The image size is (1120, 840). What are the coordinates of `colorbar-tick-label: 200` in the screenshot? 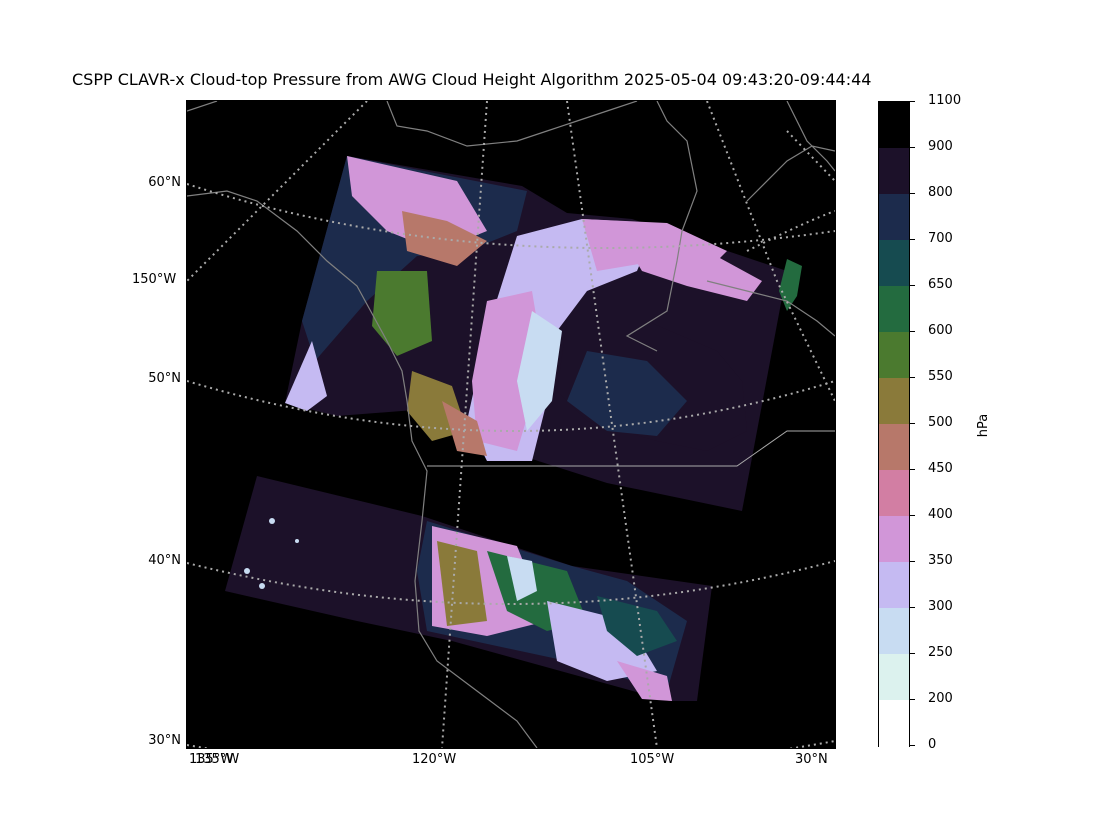 It's located at (940, 698).